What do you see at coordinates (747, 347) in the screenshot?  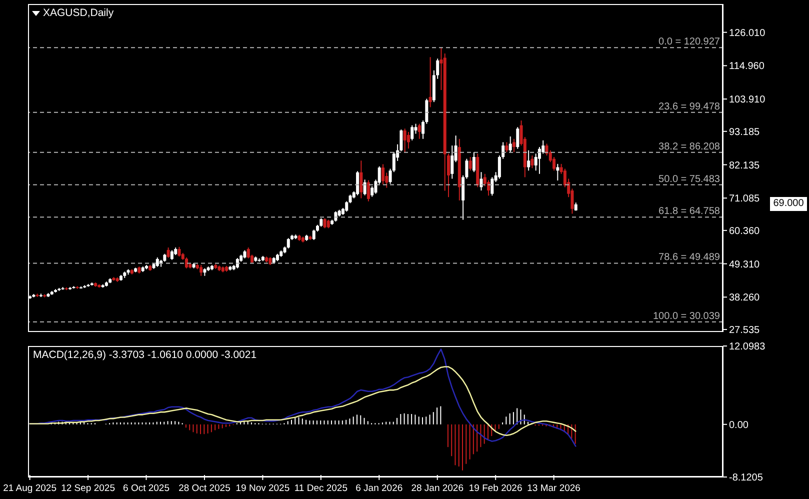 I see `y-tick-label: 12.0983` at bounding box center [747, 347].